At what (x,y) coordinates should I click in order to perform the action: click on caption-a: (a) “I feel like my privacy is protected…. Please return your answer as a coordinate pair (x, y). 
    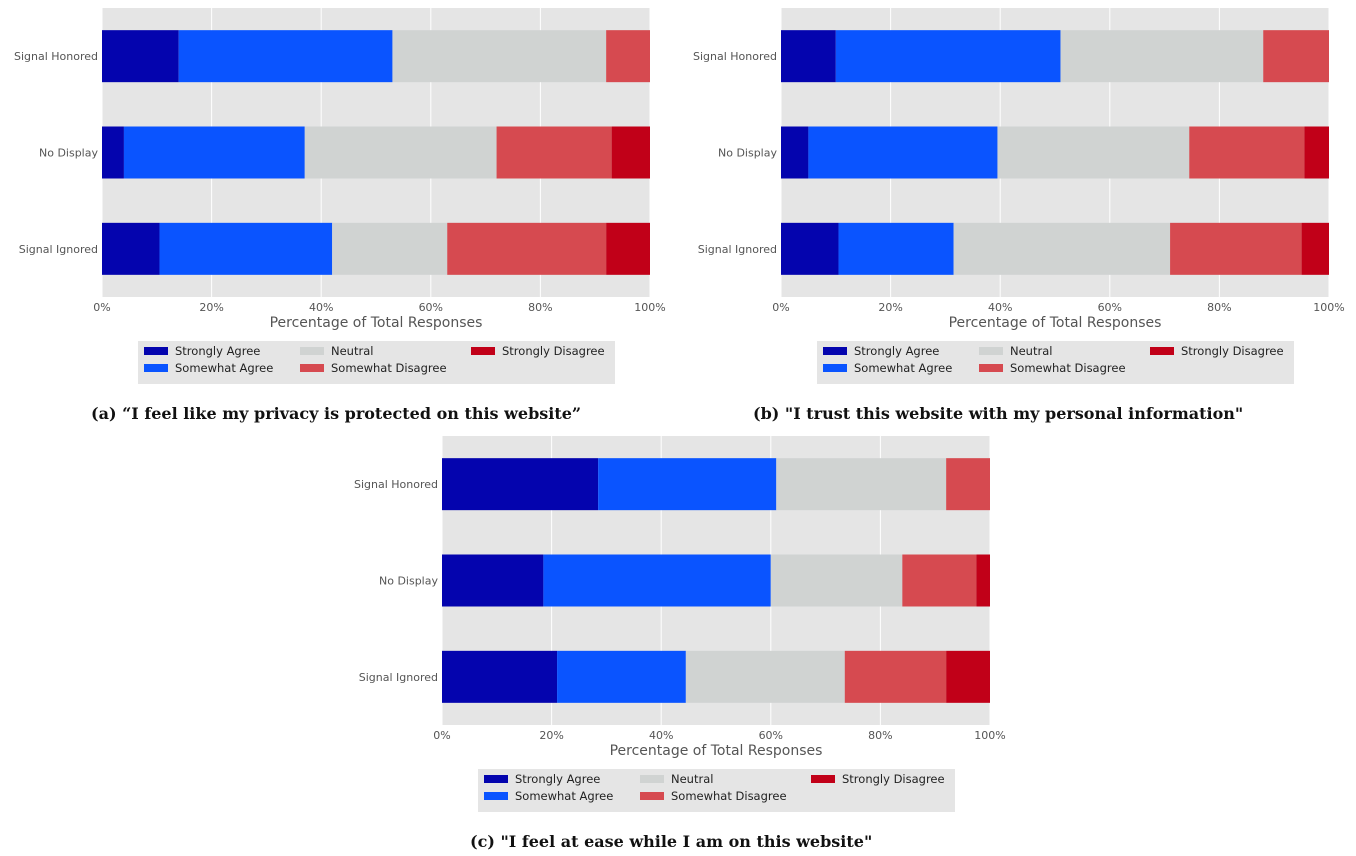
    Looking at the image, I should click on (336, 413).